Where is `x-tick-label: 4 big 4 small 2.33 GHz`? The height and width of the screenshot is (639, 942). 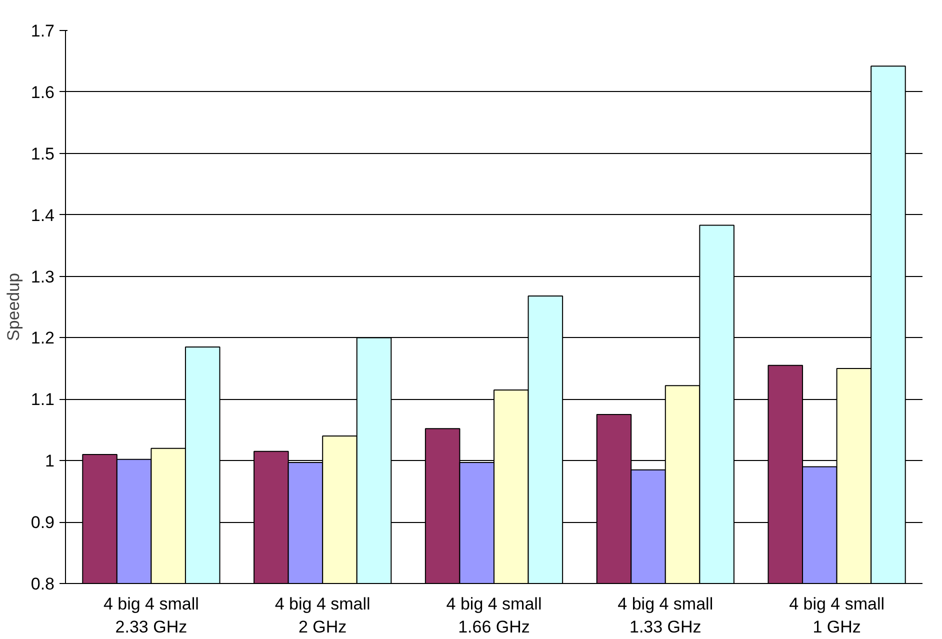
x-tick-label: 4 big 4 small 2.33 GHz is located at coordinates (151, 615).